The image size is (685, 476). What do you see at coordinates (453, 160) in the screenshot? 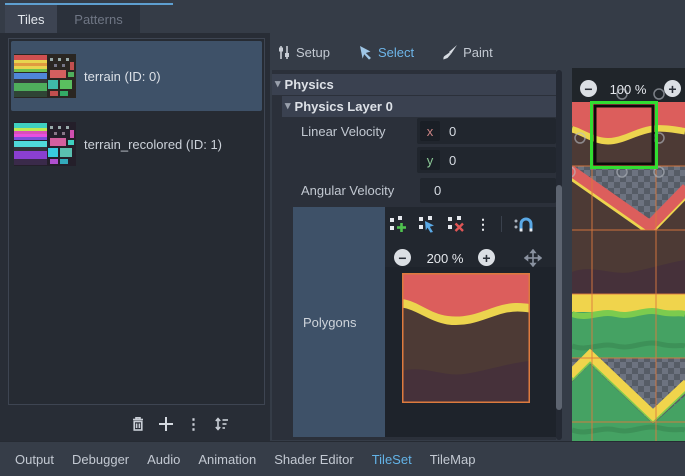
I see `linear-velocity-y-value: 0` at bounding box center [453, 160].